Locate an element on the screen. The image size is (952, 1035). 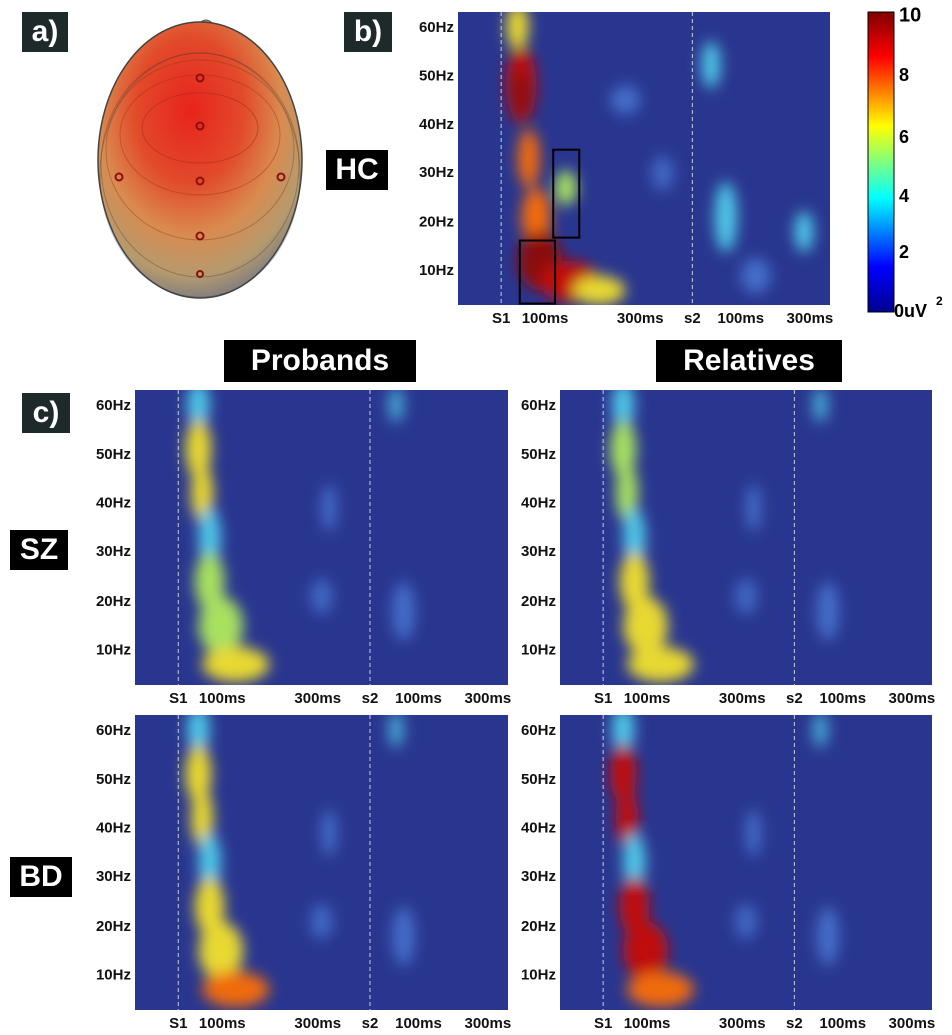
column-title: Probands is located at coordinates (320, 360).